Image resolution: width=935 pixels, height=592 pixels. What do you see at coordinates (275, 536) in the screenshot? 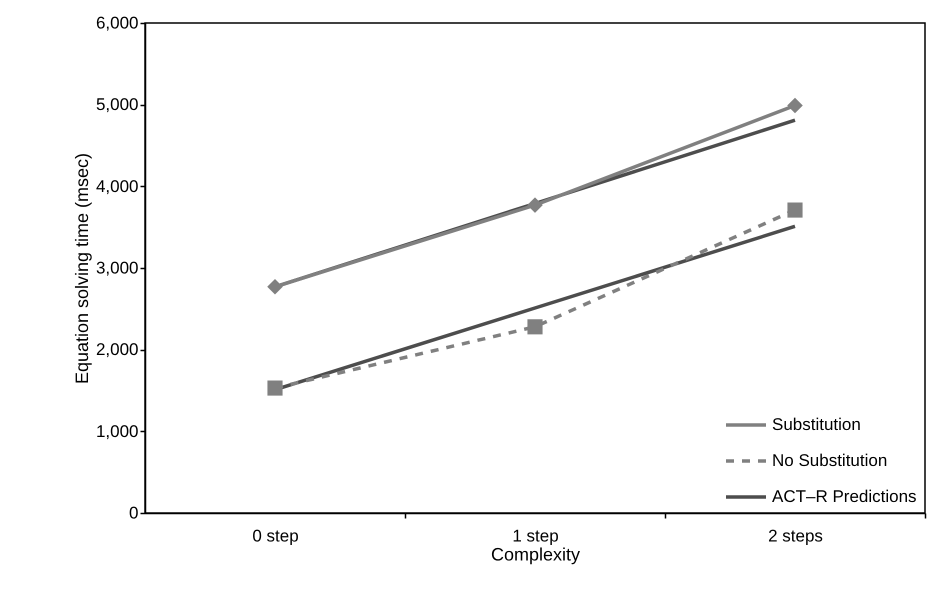
I see `x-tick-label: 0 step` at bounding box center [275, 536].